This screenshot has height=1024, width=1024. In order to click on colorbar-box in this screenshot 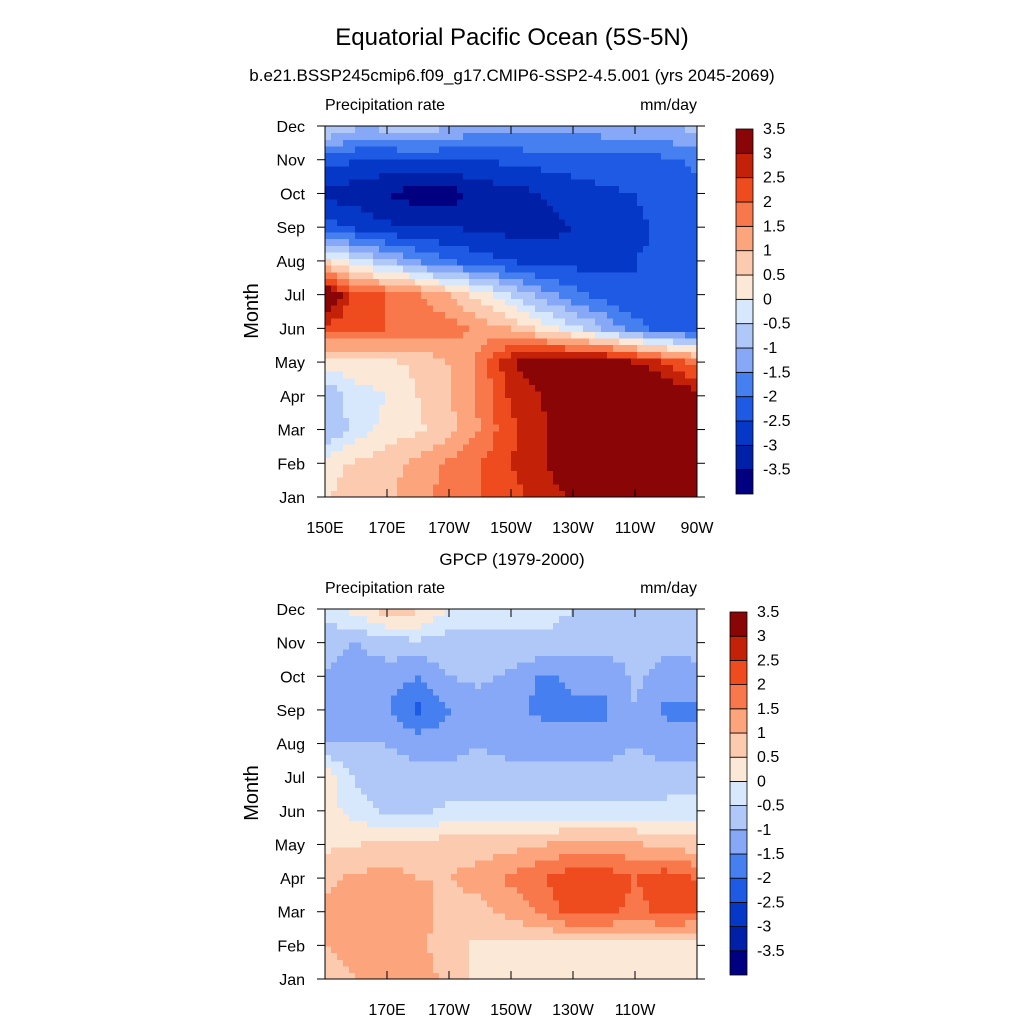, I will do `click(744, 482)`.